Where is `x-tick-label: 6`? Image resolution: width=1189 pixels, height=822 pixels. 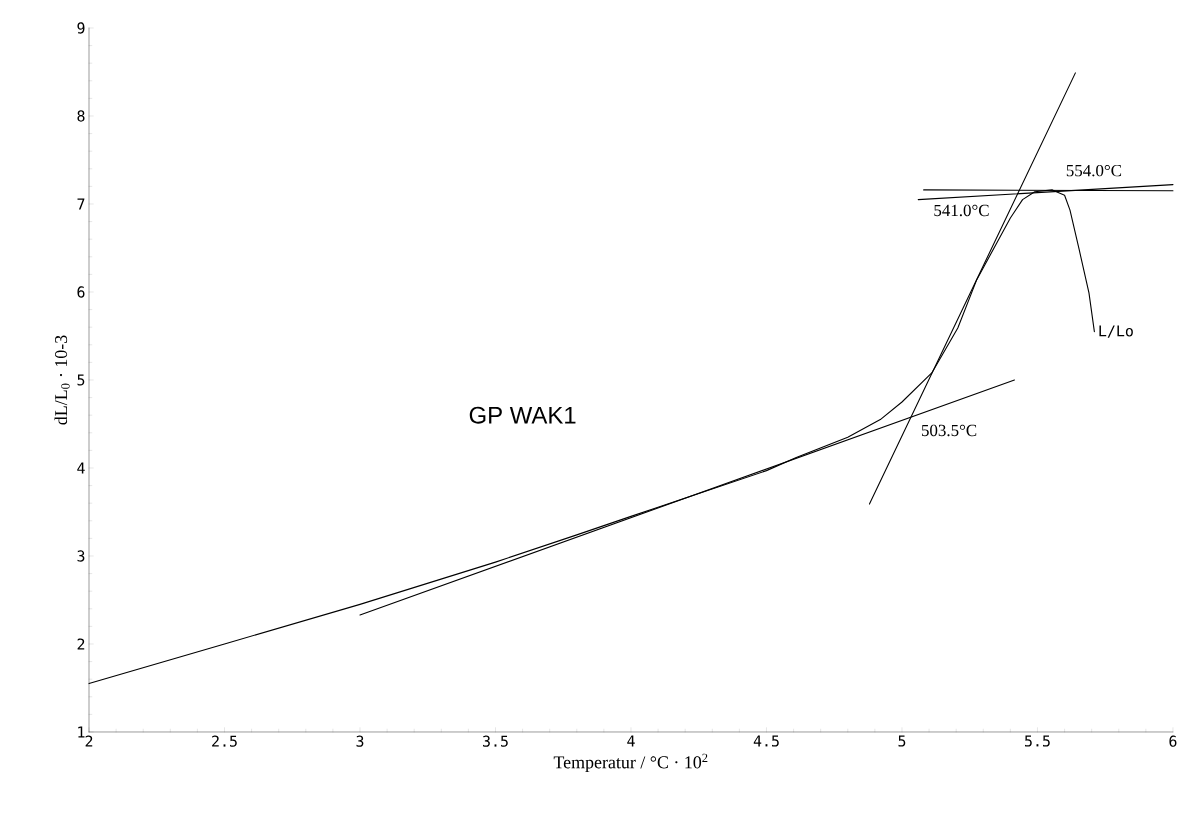 x-tick-label: 6 is located at coordinates (1173, 741).